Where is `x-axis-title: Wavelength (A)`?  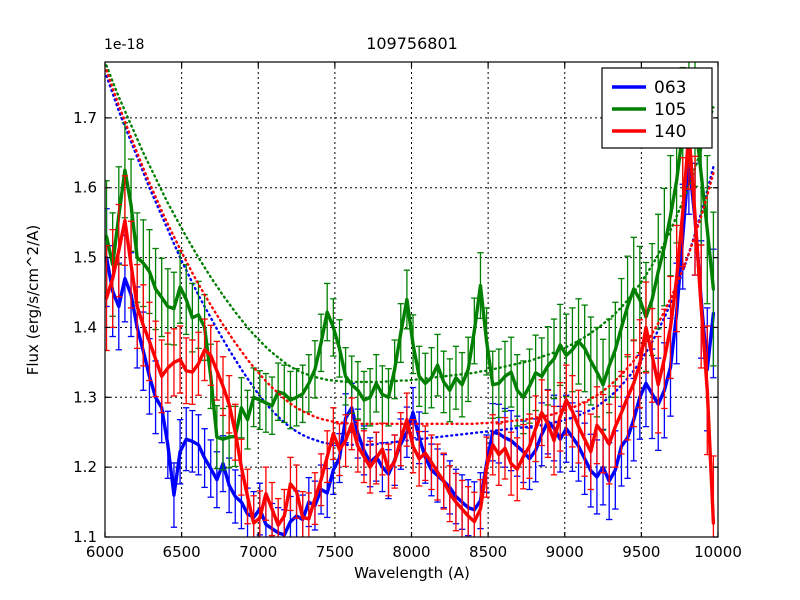
x-axis-title: Wavelength (A) is located at coordinates (412, 573).